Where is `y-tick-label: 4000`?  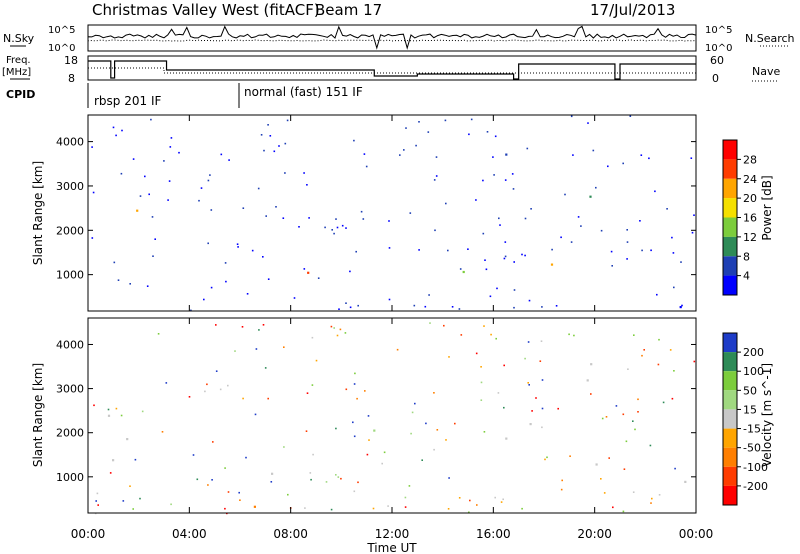
y-tick-label: 4000 is located at coordinates (70, 344).